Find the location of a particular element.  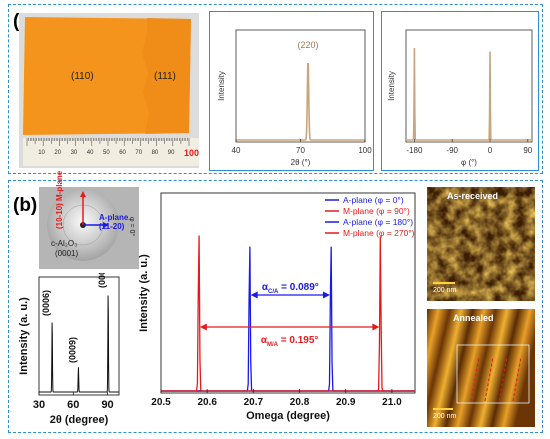

legend-entry: M-plane (φ = 90°) is located at coordinates (376, 211).